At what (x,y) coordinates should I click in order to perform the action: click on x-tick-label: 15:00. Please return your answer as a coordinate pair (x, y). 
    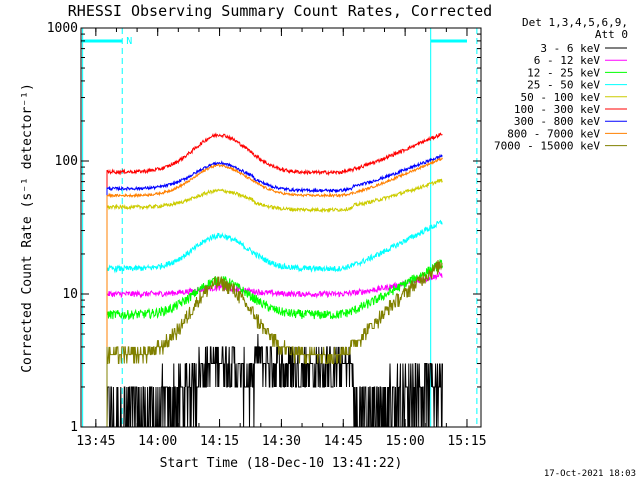
    Looking at the image, I should click on (405, 441).